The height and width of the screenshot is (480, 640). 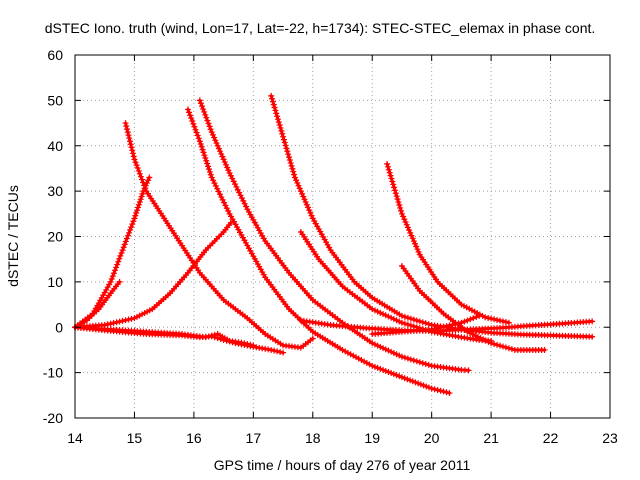 I want to click on x-tick-label: 20, so click(x=432, y=438).